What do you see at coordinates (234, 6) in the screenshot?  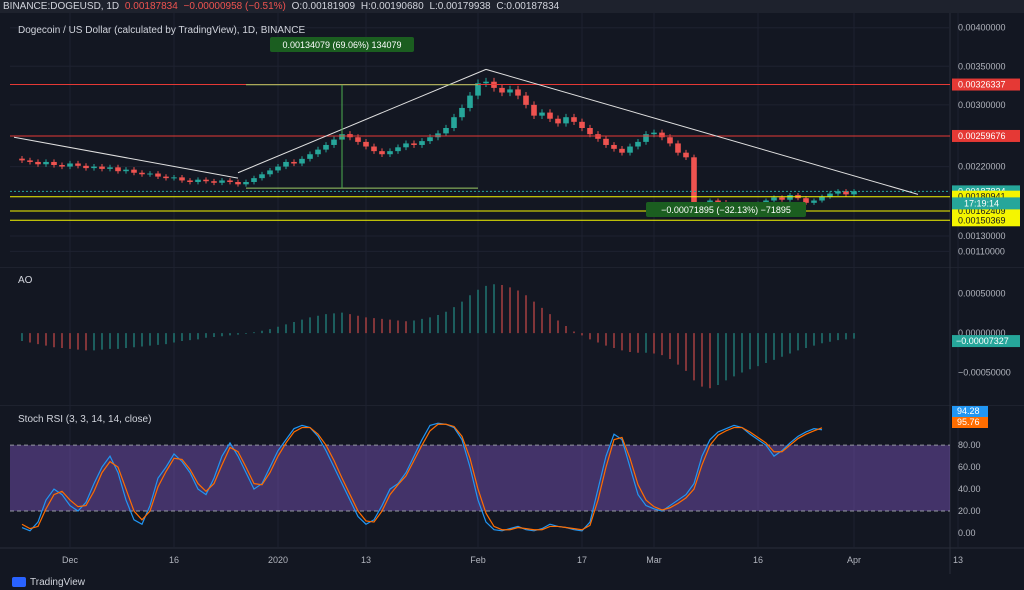 I see `price-change: −0.00000958 (−0.51%)` at bounding box center [234, 6].